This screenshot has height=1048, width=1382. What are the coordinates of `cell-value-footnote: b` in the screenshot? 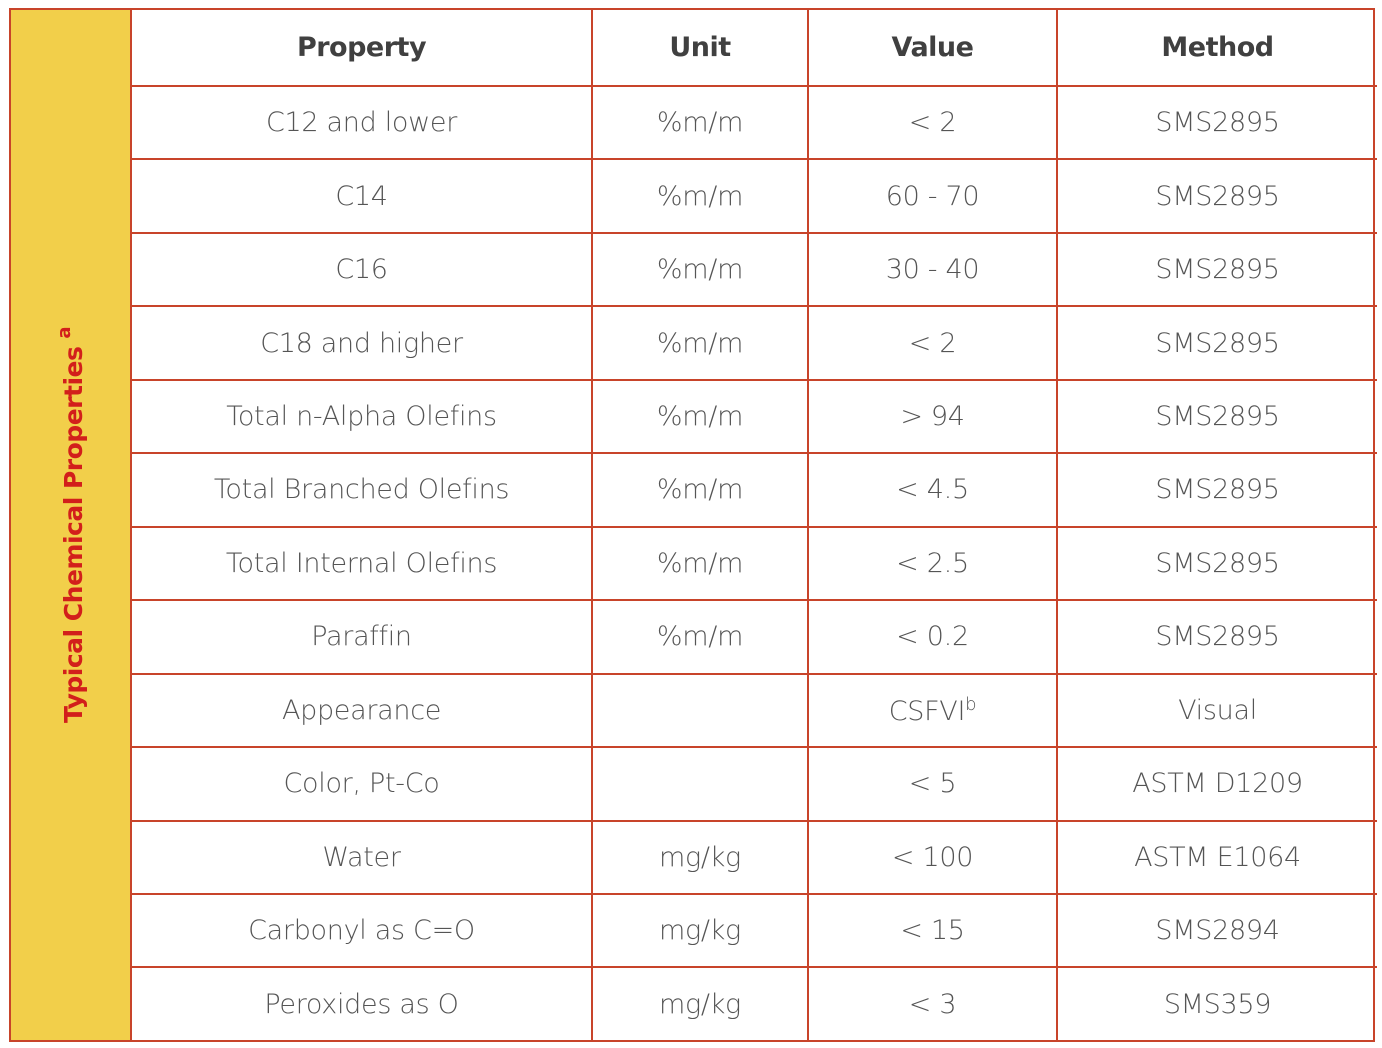 It's located at (971, 704).